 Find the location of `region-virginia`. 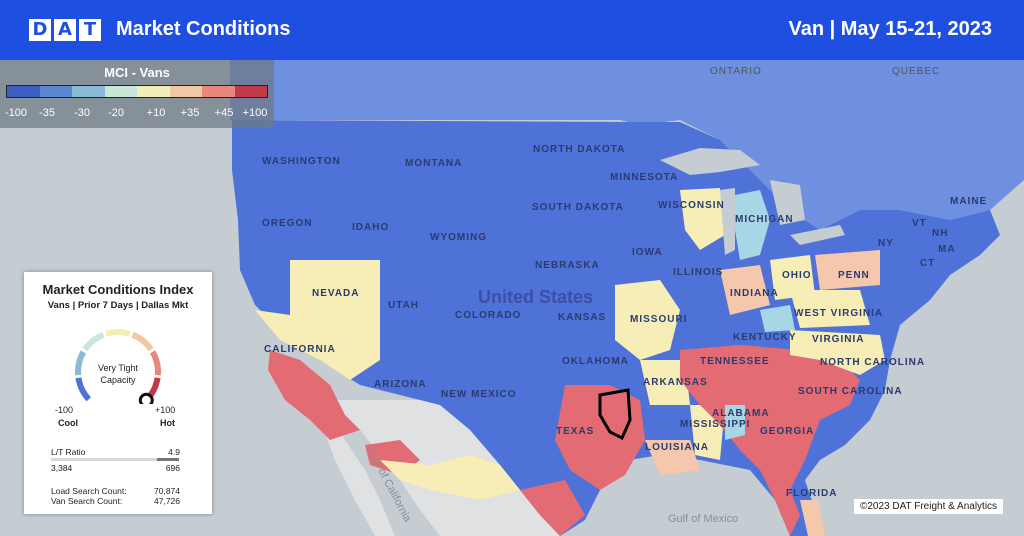

region-virginia is located at coordinates (830, 309).